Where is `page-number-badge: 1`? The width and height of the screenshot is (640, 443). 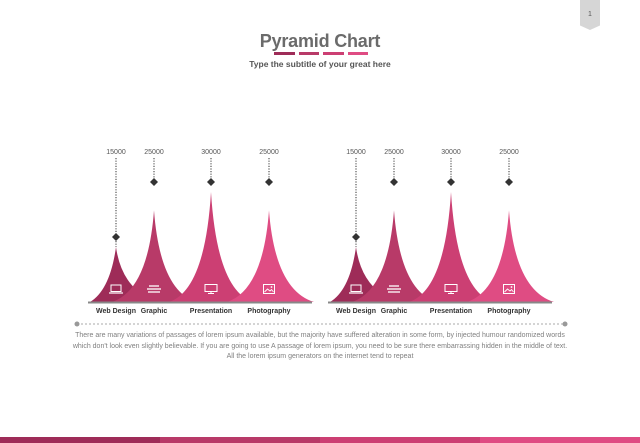
page-number-badge: 1 is located at coordinates (590, 15).